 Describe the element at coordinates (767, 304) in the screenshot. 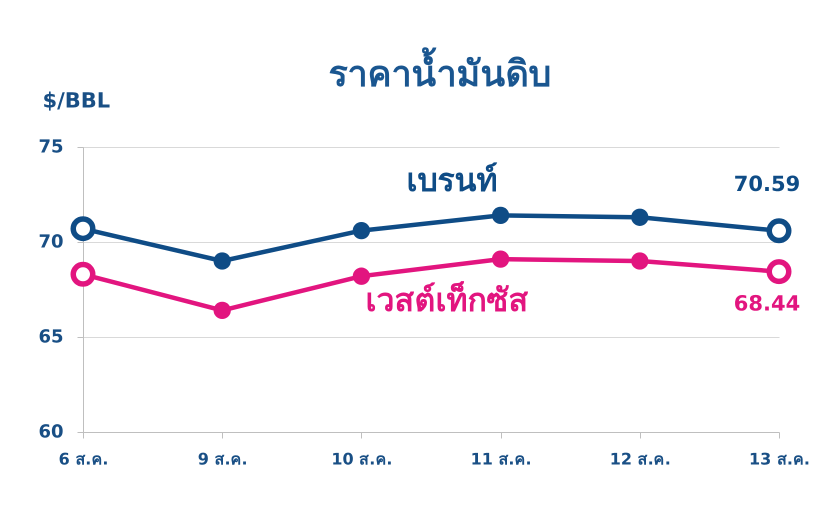

I see `data-label: 68.44` at that location.